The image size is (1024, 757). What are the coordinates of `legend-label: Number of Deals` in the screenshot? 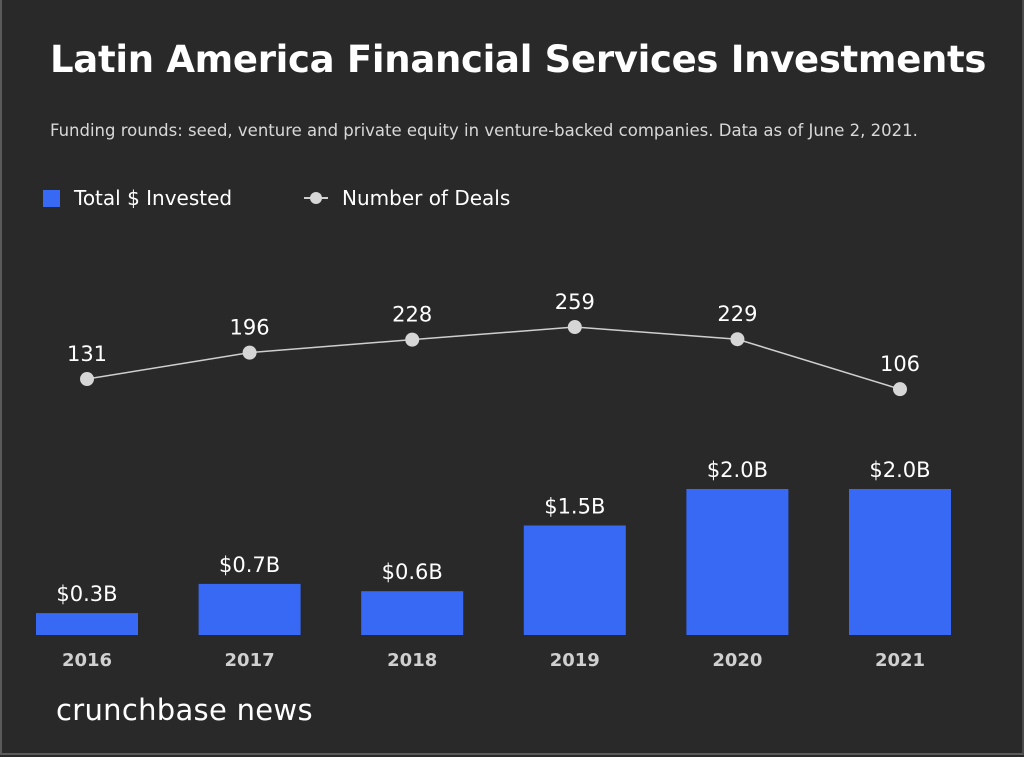 It's located at (426, 198).